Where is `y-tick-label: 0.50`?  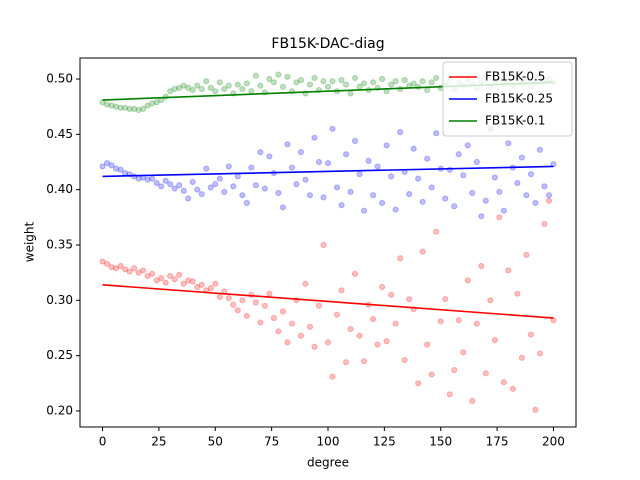
y-tick-label: 0.50 is located at coordinates (59, 79).